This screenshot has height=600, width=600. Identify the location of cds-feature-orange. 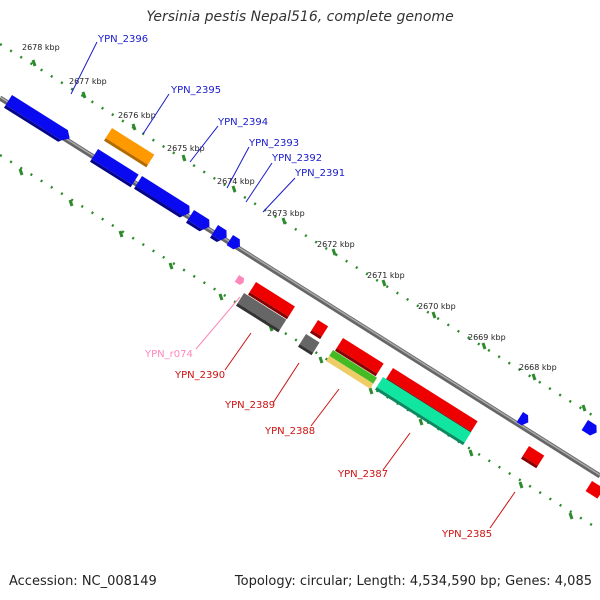
(129, 148).